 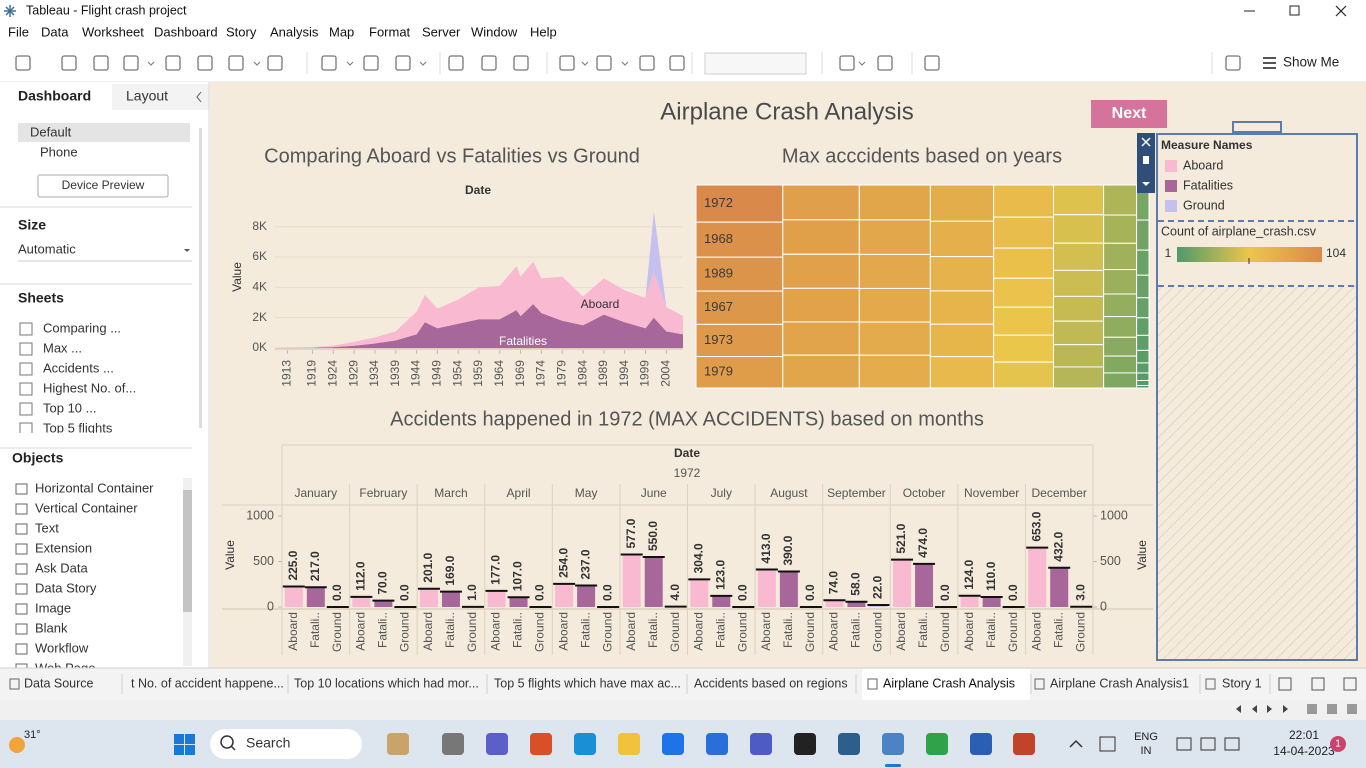 What do you see at coordinates (294, 31) in the screenshot?
I see `menu-item: Analysis` at bounding box center [294, 31].